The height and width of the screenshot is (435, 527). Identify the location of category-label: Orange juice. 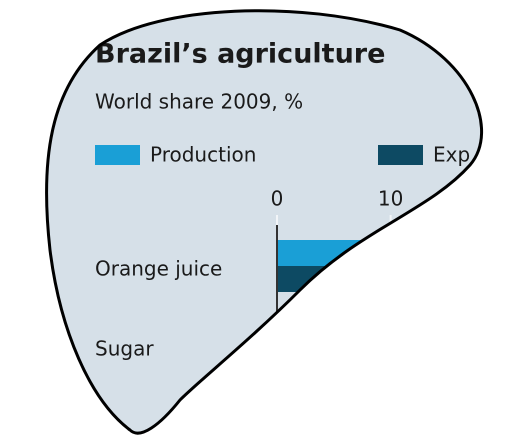
(158, 269).